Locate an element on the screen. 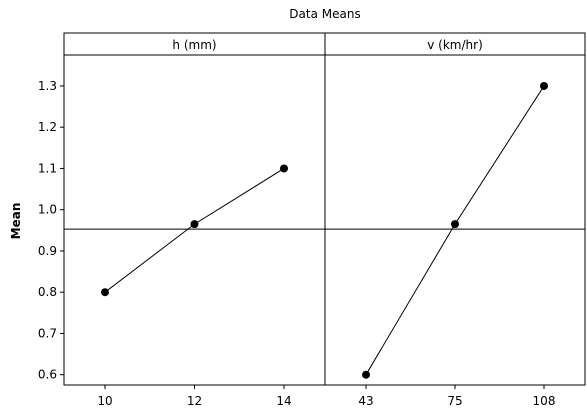  y-tick-label: 0.8 is located at coordinates (47, 292).